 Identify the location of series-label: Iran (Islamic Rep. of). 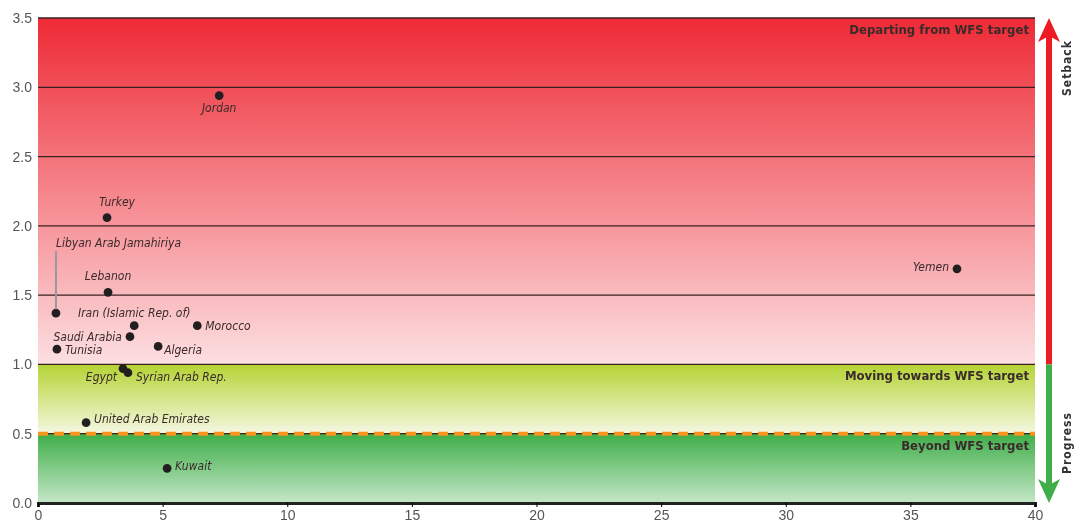
(134, 312).